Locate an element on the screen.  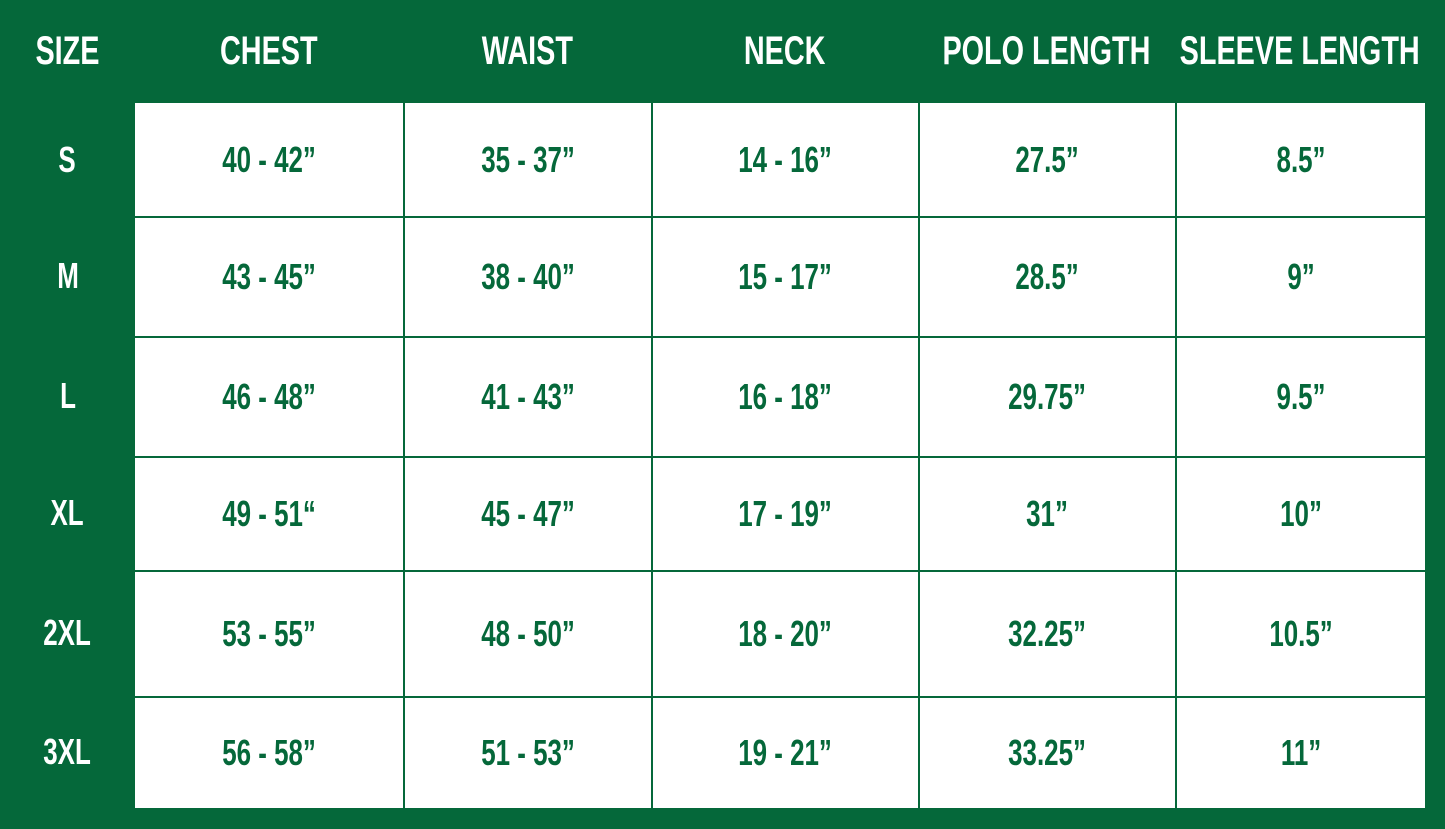
table-cell: 17 - 19” is located at coordinates (784, 513).